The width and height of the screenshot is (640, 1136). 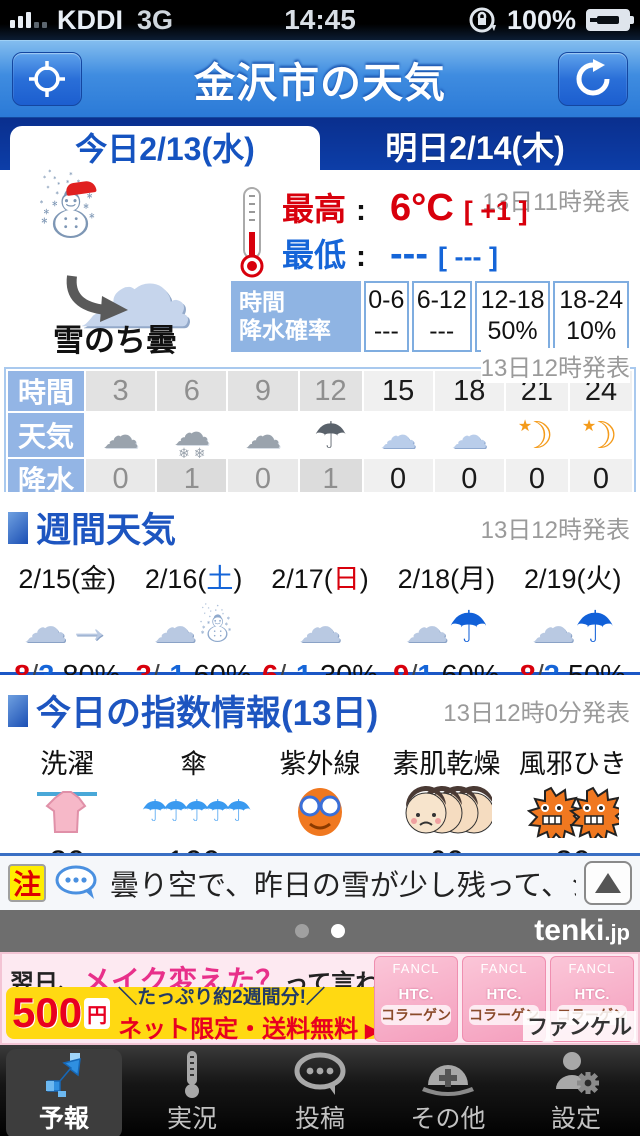 I want to click on weekly-day: 2/19(火) ☁☂ 8/350%, so click(x=573, y=625).